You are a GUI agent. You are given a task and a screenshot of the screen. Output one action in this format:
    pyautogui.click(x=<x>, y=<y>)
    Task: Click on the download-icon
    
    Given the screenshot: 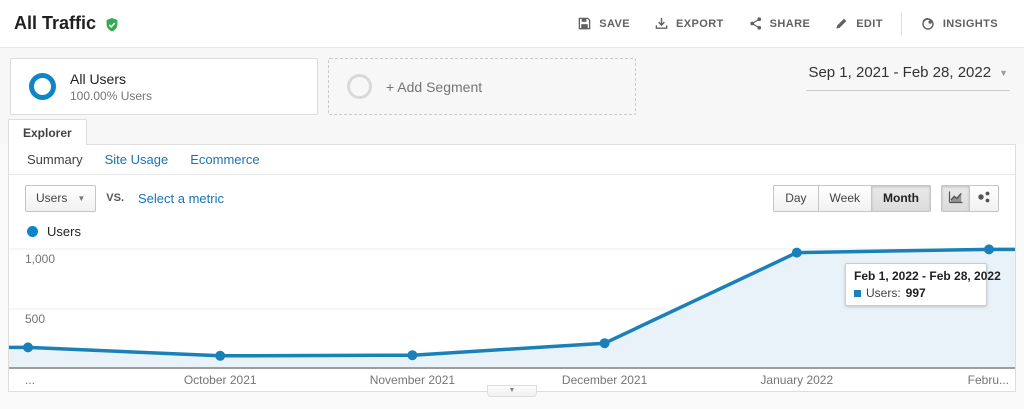 What is the action you would take?
    pyautogui.click(x=661, y=23)
    